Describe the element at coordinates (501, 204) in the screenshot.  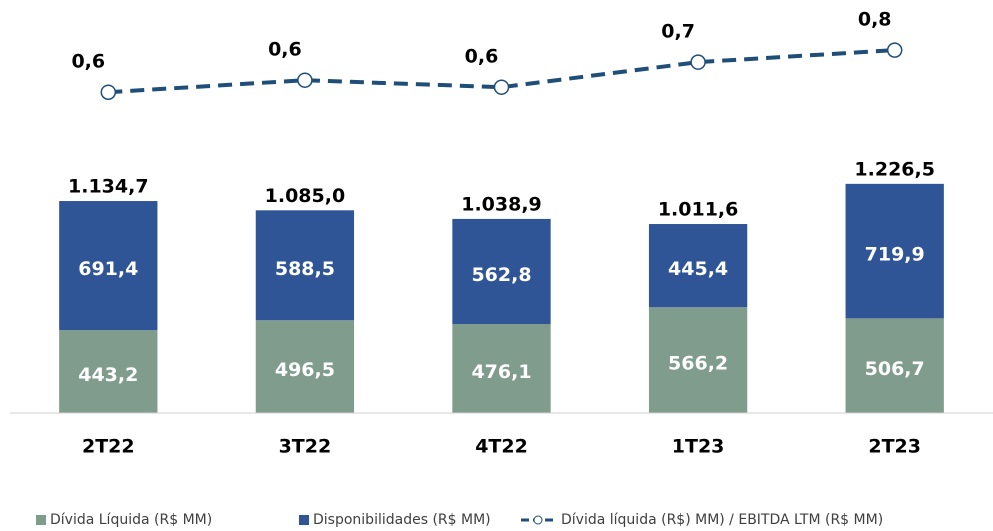
I see `total-label: 1.038,9` at that location.